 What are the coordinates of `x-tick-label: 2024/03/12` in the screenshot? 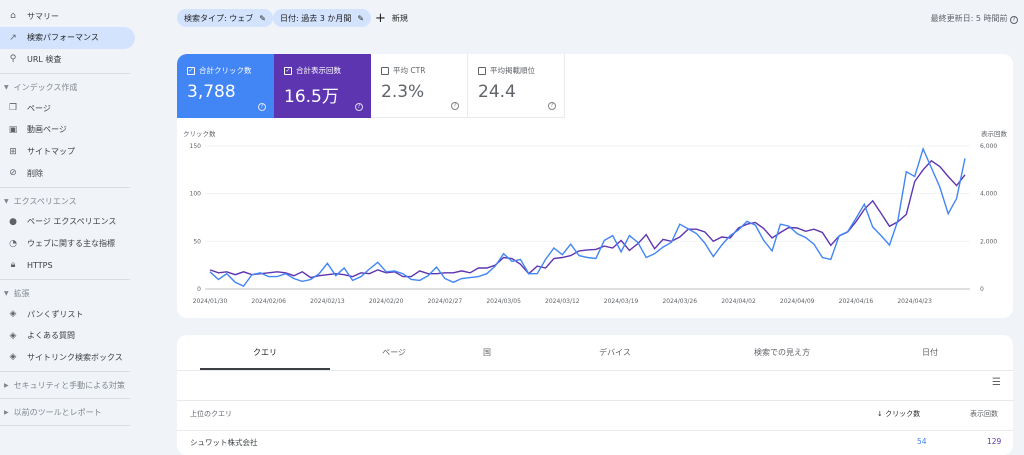 It's located at (562, 301).